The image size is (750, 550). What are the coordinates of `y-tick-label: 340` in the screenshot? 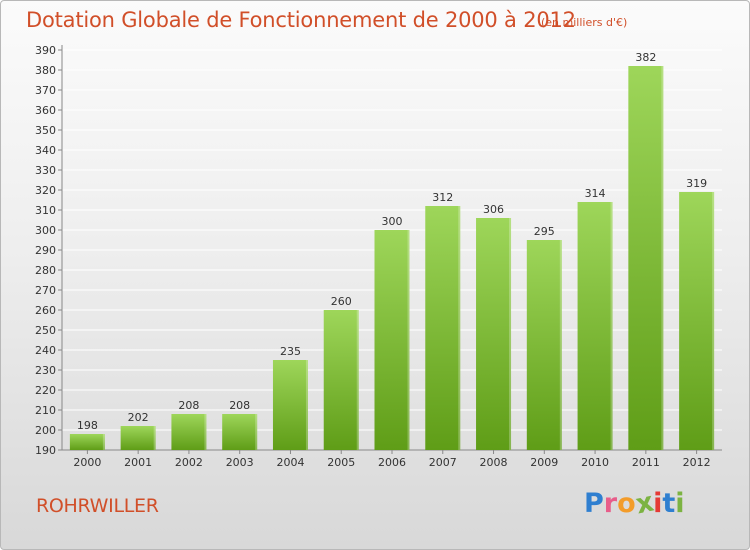 It's located at (45, 150).